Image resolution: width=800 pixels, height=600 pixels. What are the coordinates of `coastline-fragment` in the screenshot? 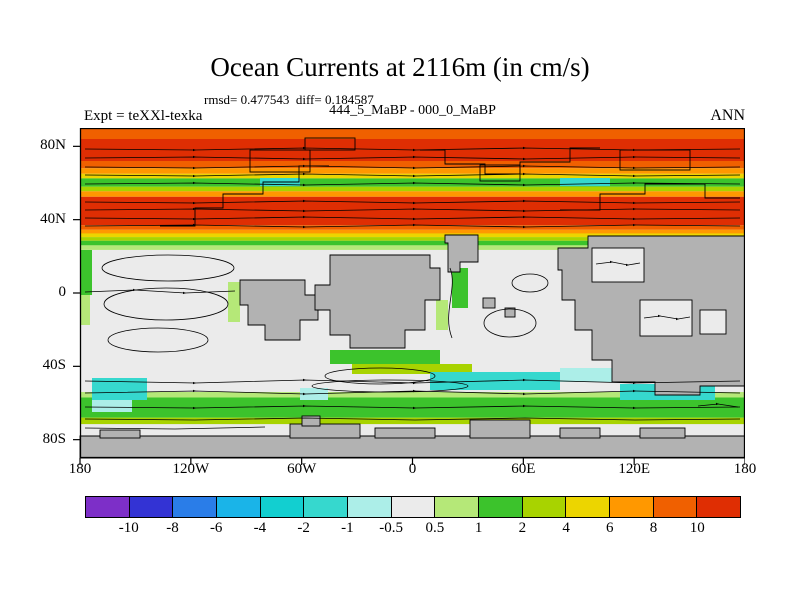 It's located at (650, 197).